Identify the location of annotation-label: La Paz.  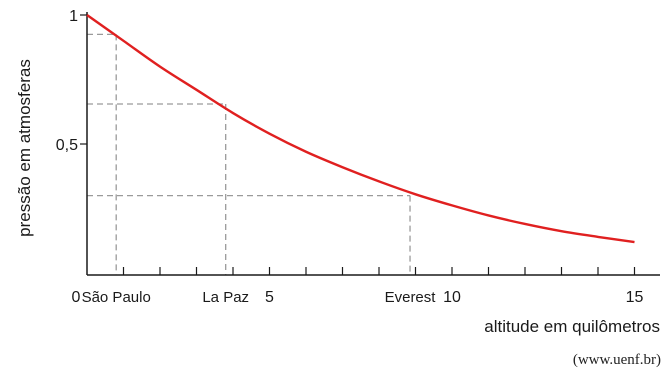
(225, 297).